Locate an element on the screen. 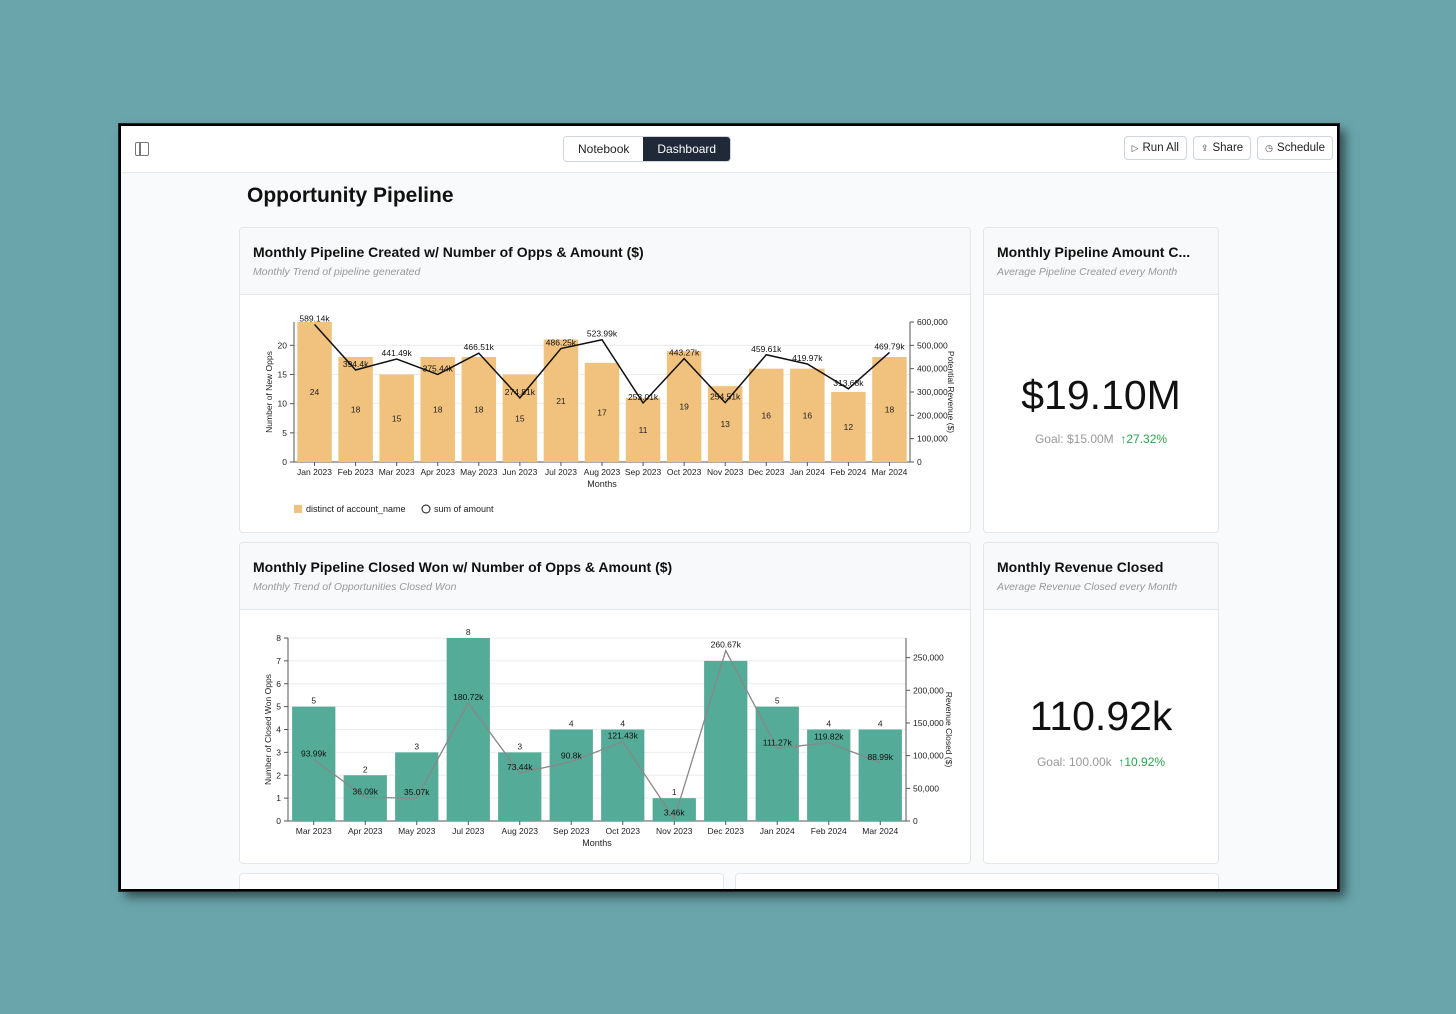  y-tick-label: 7 is located at coordinates (278, 661).